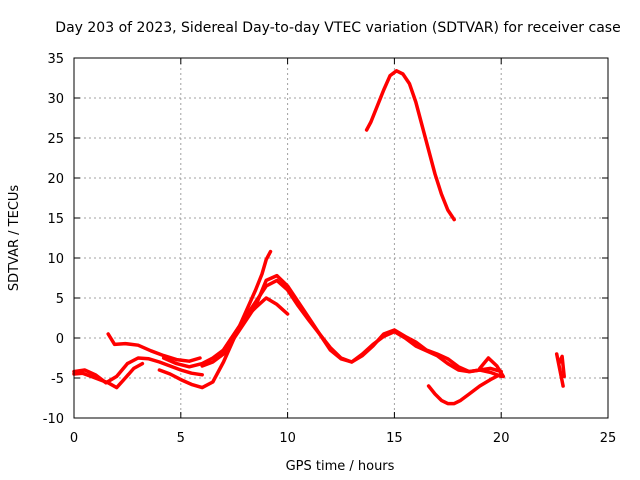  What do you see at coordinates (14, 238) in the screenshot?
I see `y-axis-label: SDTVAR / TECUs` at bounding box center [14, 238].